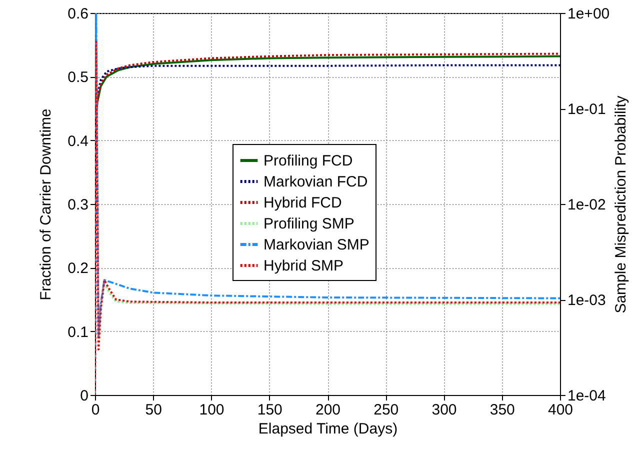  What do you see at coordinates (78, 269) in the screenshot?
I see `y-tick-label: 0.2` at bounding box center [78, 269].